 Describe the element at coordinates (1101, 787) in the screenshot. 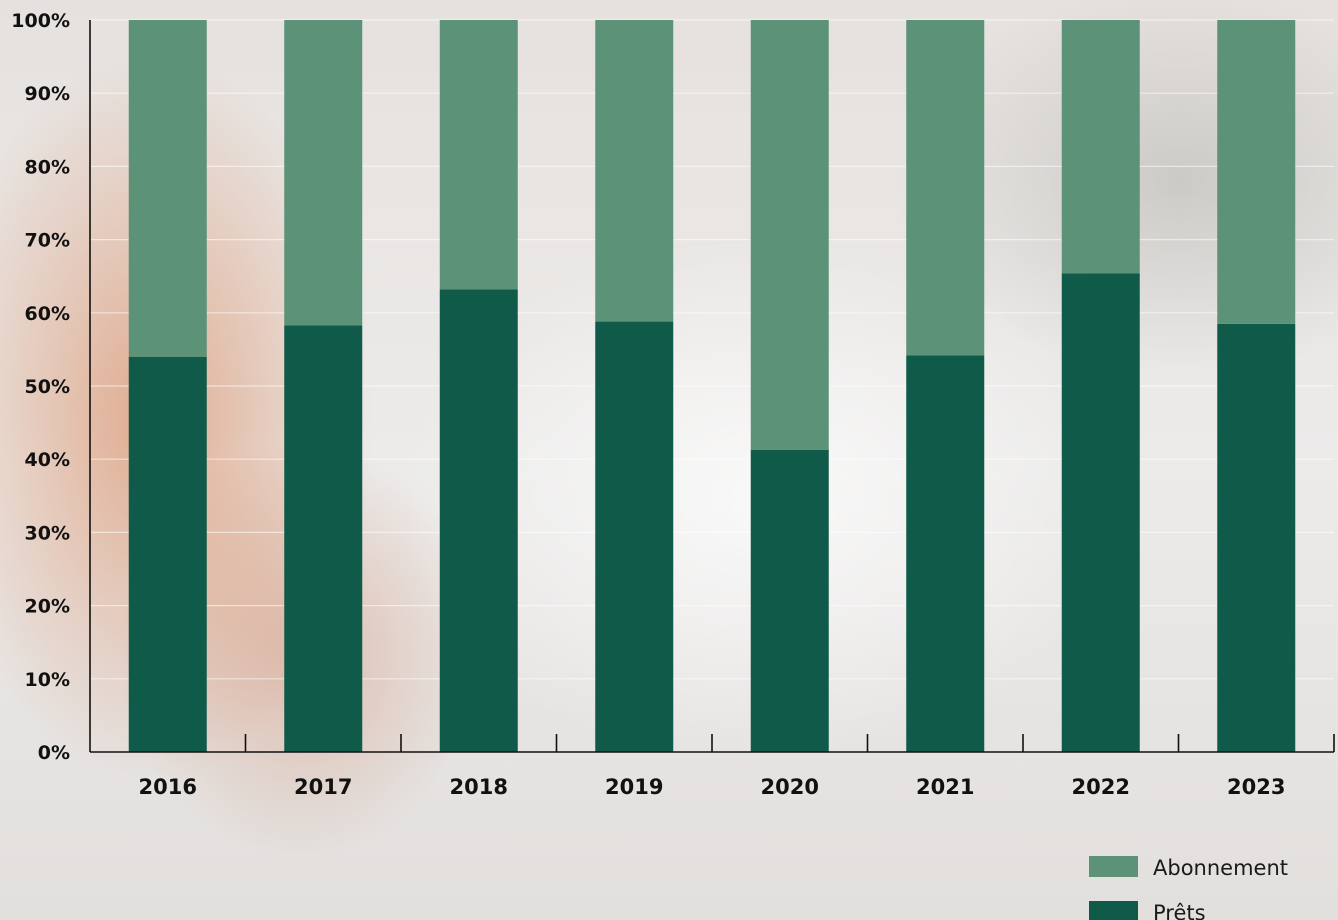

I see `x-tick-label: 2022` at that location.